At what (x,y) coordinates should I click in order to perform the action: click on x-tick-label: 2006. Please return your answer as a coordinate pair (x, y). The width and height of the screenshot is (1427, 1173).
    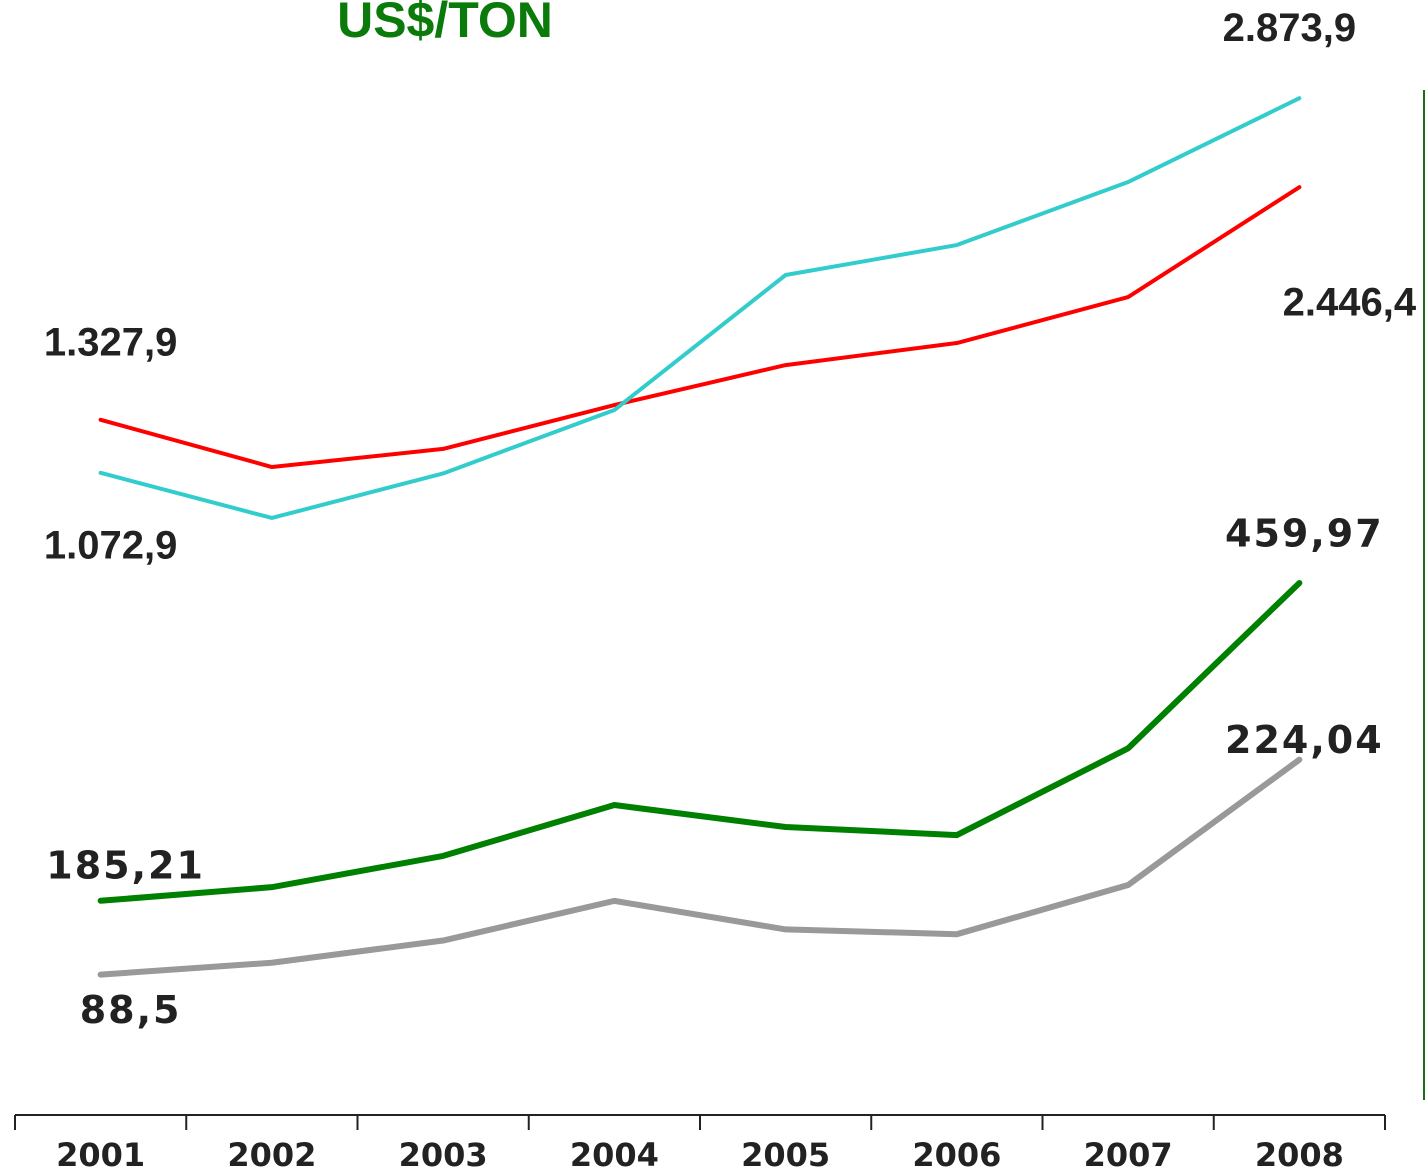
    Looking at the image, I should click on (956, 1154).